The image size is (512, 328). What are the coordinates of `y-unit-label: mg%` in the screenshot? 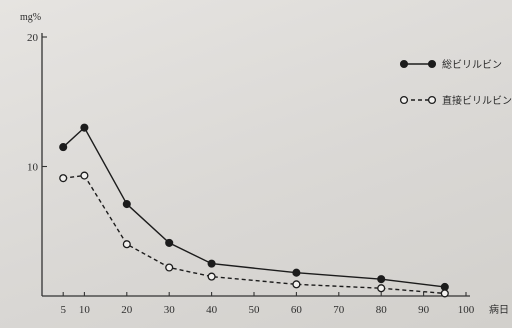 It's located at (30, 17).